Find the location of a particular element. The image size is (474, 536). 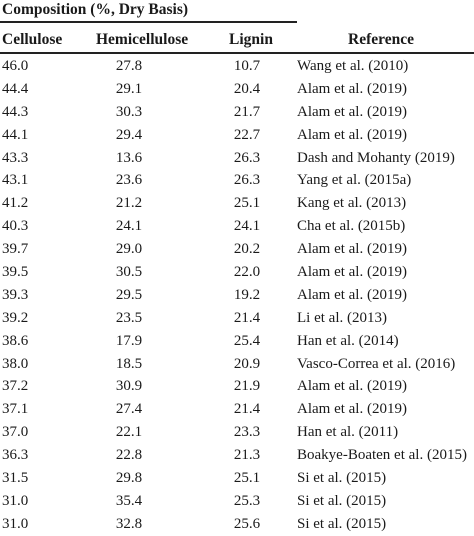

table-row: 37.1 27.4 21.4 Alam et al. (2019) is located at coordinates (237, 409).